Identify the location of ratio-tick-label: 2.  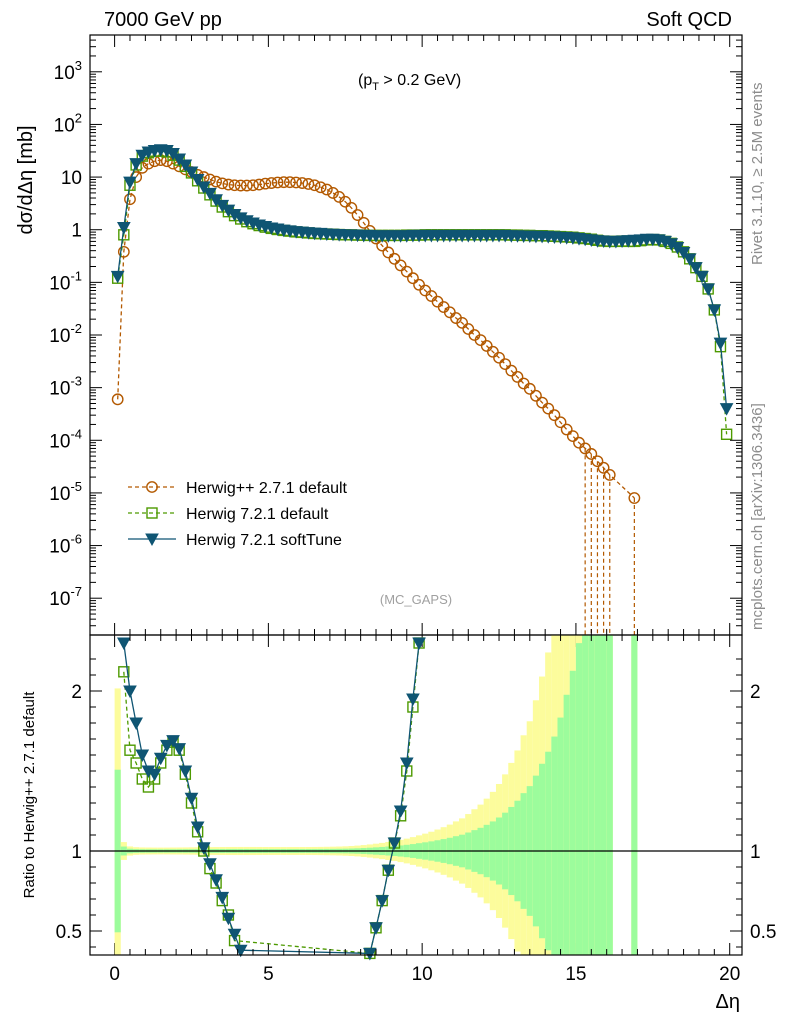
(76, 692).